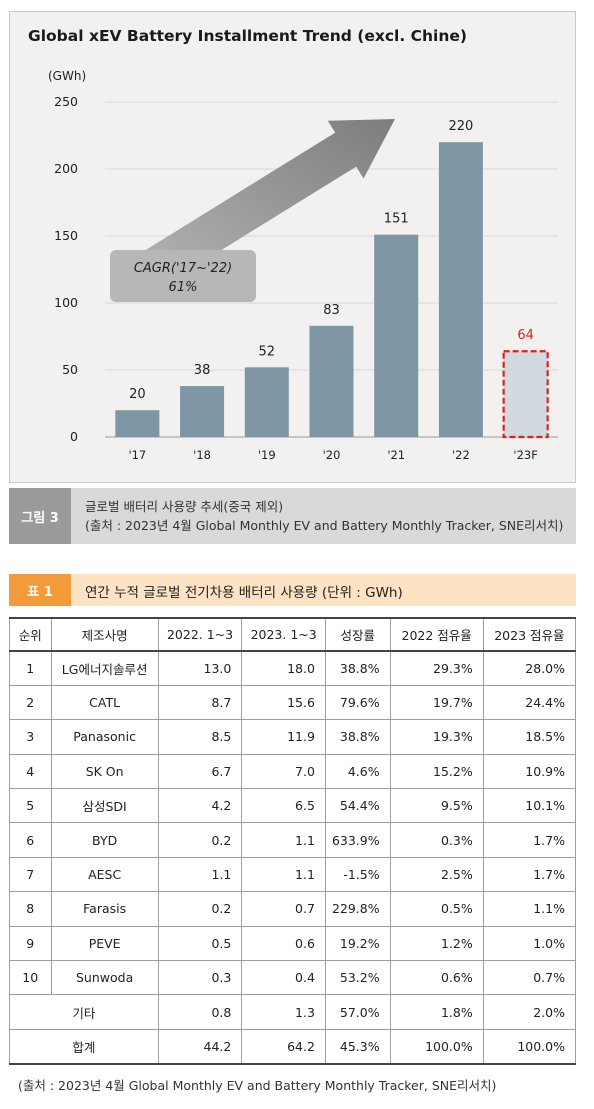 The height and width of the screenshot is (1109, 594). What do you see at coordinates (525, 455) in the screenshot?
I see `x-tick-label: '23F` at bounding box center [525, 455].